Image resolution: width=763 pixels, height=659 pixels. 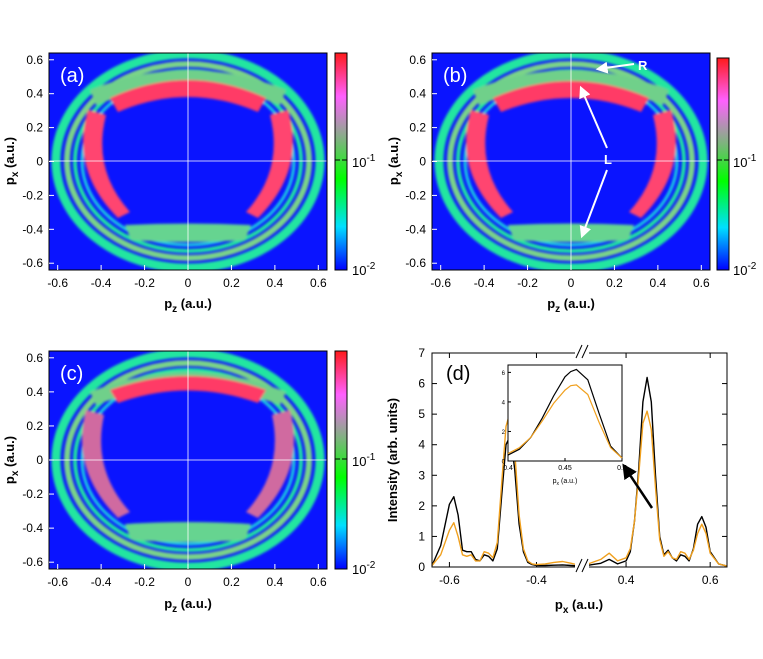 I want to click on annotation-arrow-r, so click(x=615, y=67).